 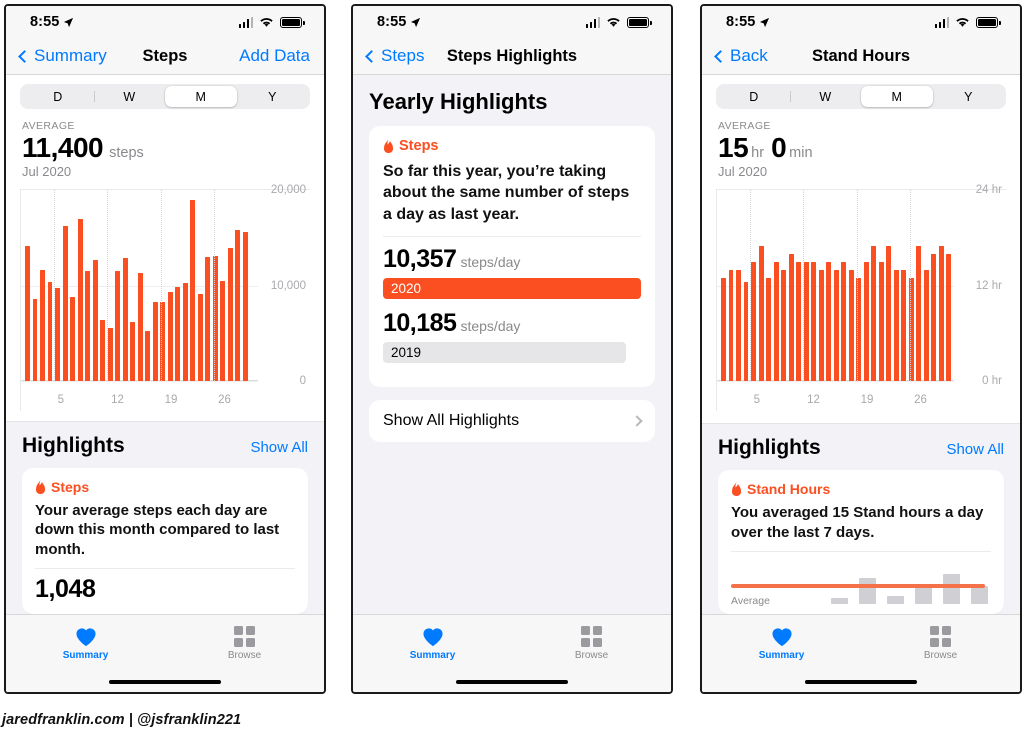 What do you see at coordinates (165, 298) in the screenshot?
I see `steps-bar-chart: 20,000 10,000 0 5 12 19 26` at bounding box center [165, 298].